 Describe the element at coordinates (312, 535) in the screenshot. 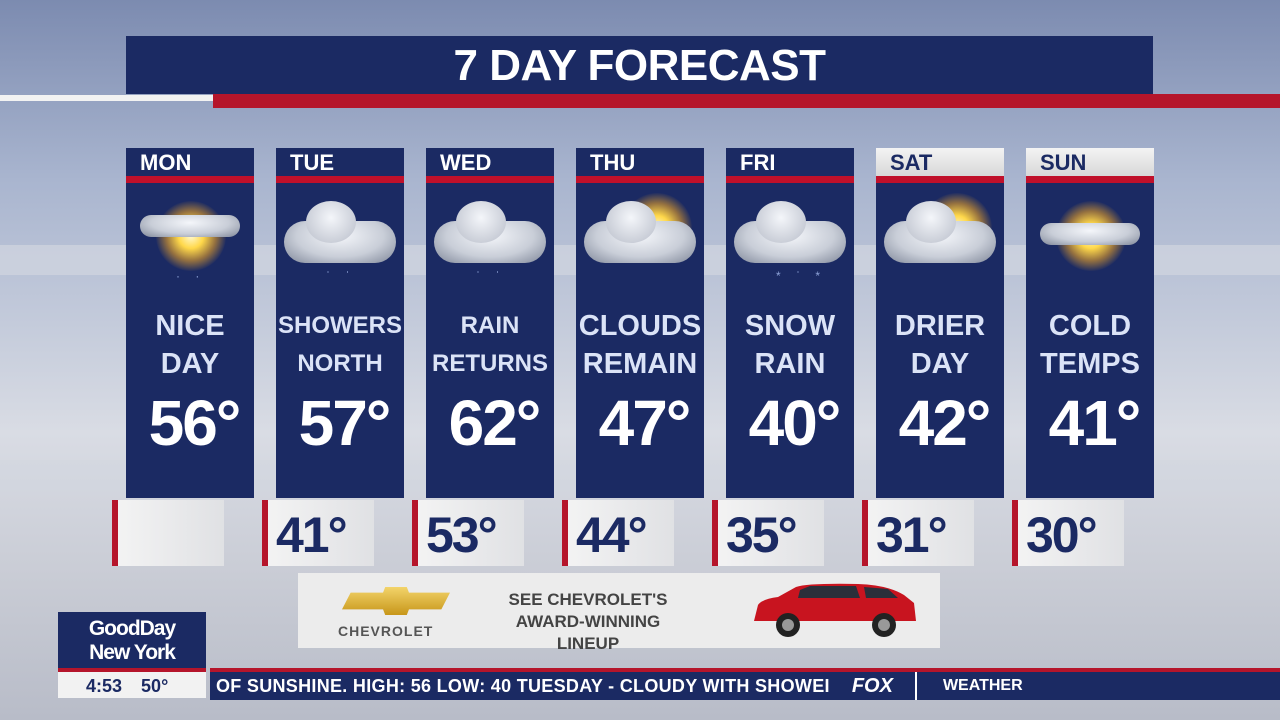

I see `low-temp: 41°` at that location.